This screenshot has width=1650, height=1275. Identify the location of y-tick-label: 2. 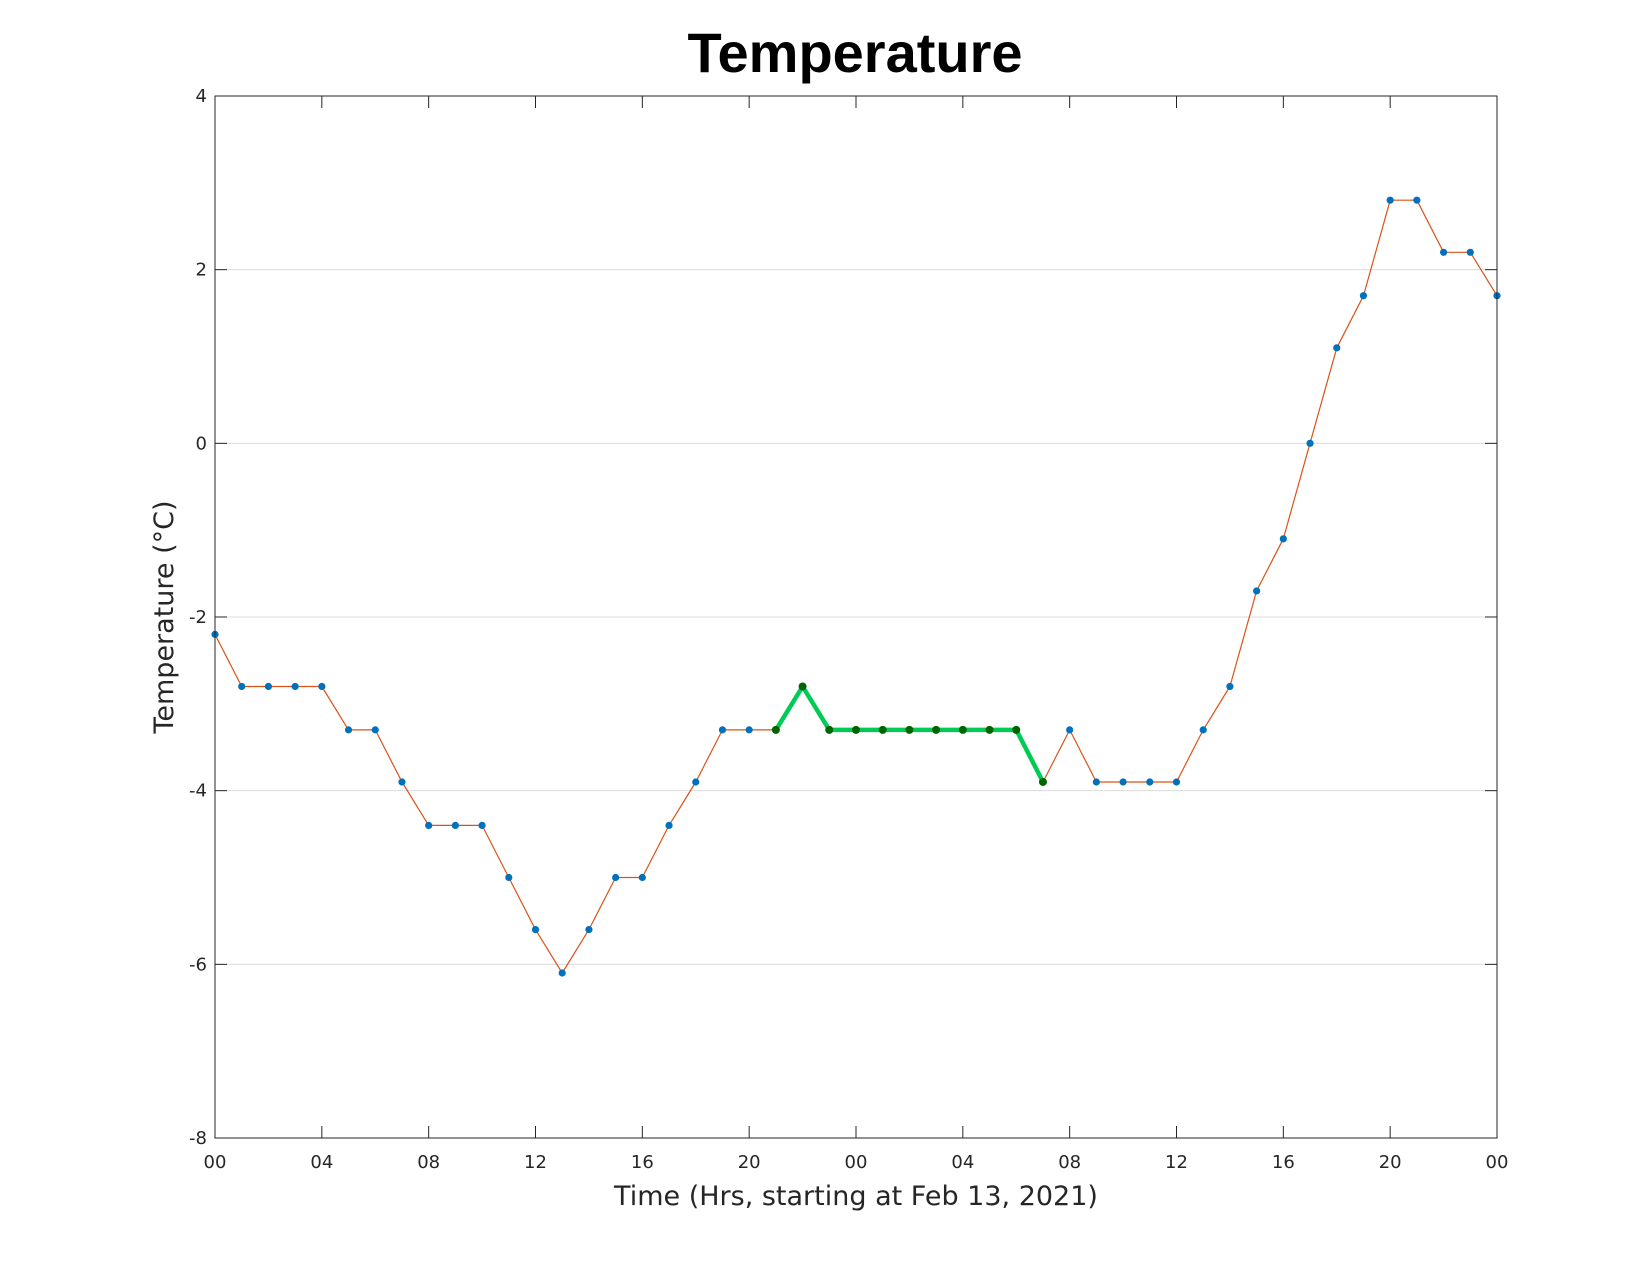
(201, 270).